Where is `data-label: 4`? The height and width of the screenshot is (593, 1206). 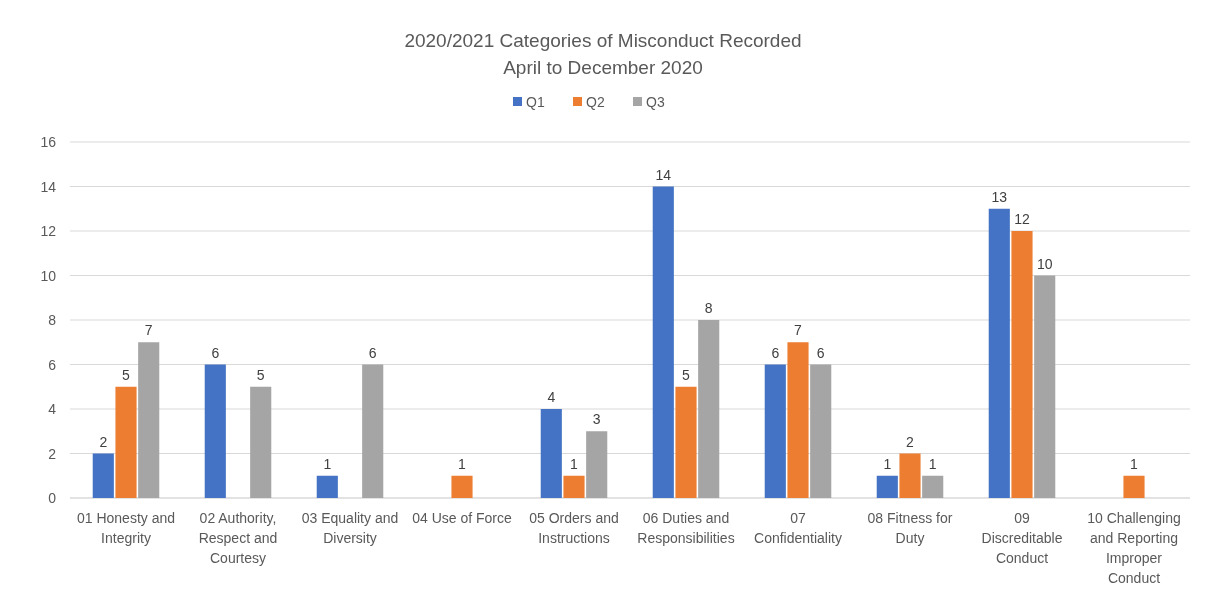 data-label: 4 is located at coordinates (551, 397).